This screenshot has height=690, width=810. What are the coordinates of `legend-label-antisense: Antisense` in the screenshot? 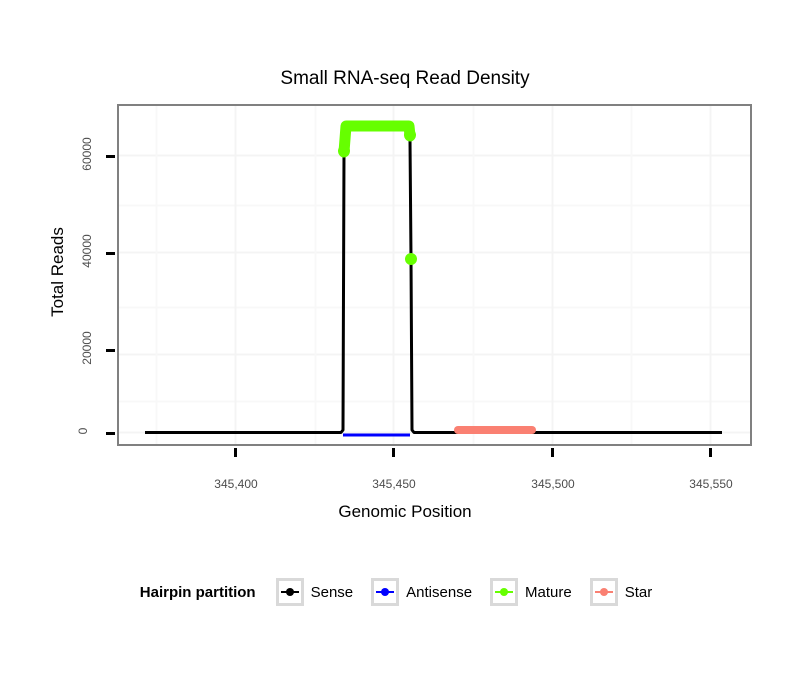 It's located at (439, 592).